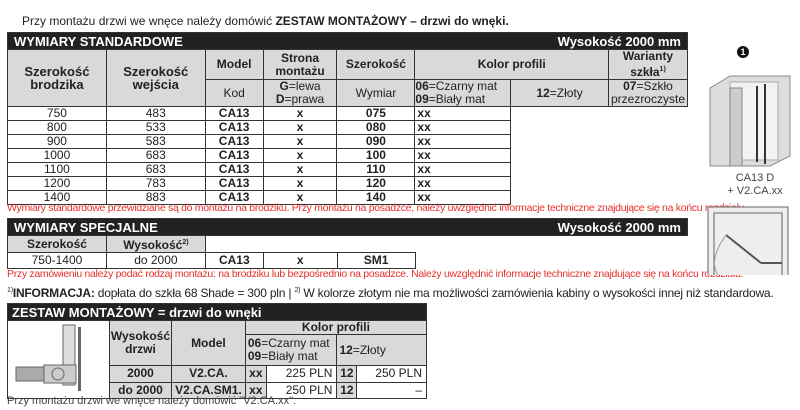 Image resolution: width=800 pixels, height=410 pixels. What do you see at coordinates (86, 227) in the screenshot?
I see `special-title: WYMIARY SPECJALNE` at bounding box center [86, 227].